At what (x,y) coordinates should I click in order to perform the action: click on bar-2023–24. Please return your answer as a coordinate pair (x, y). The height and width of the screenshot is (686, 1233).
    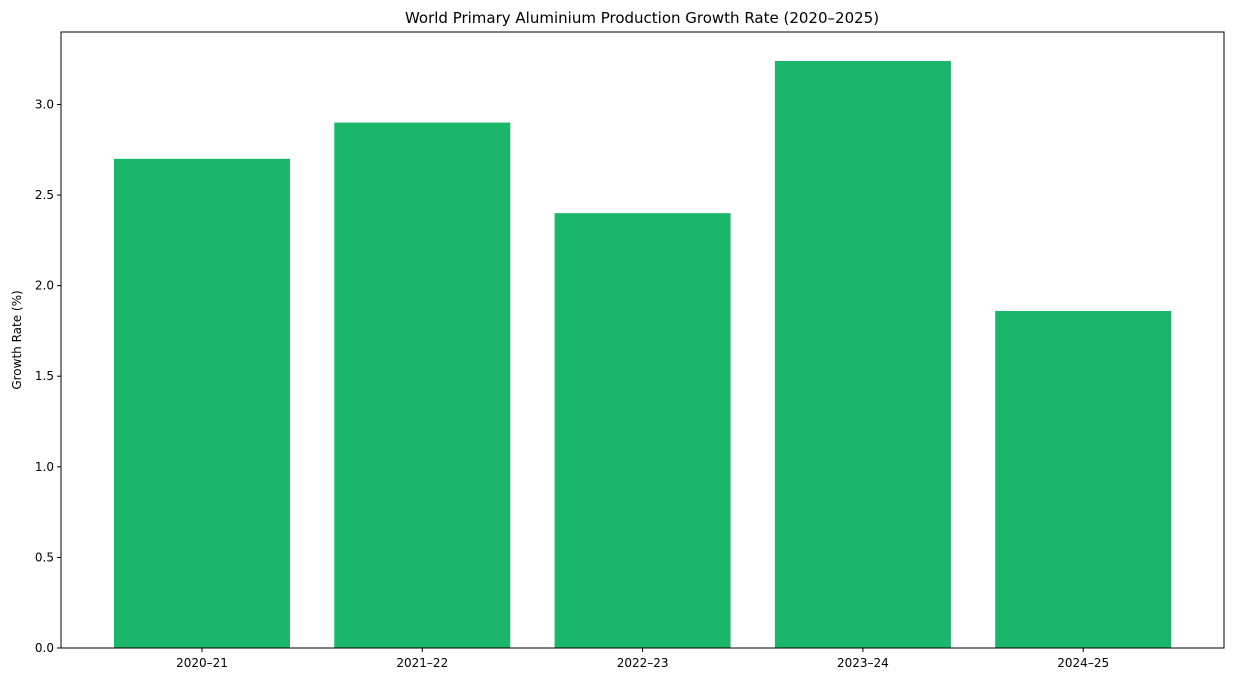
    Looking at the image, I should click on (862, 354).